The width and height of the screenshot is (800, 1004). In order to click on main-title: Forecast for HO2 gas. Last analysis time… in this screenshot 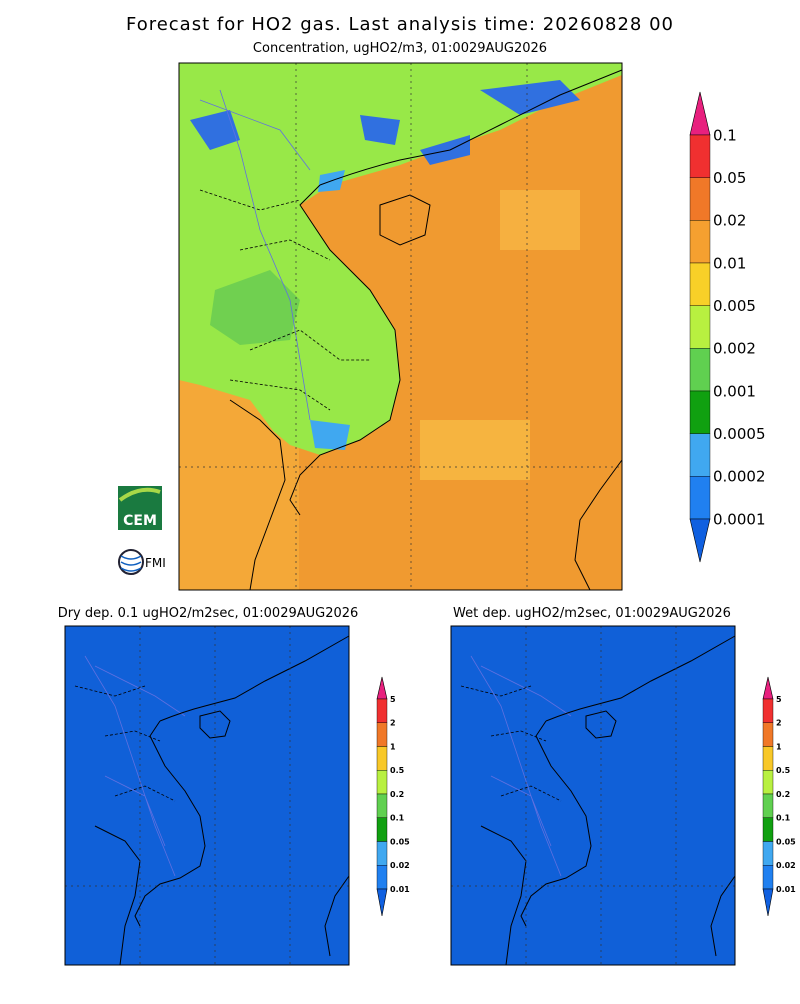, I will do `click(400, 24)`.